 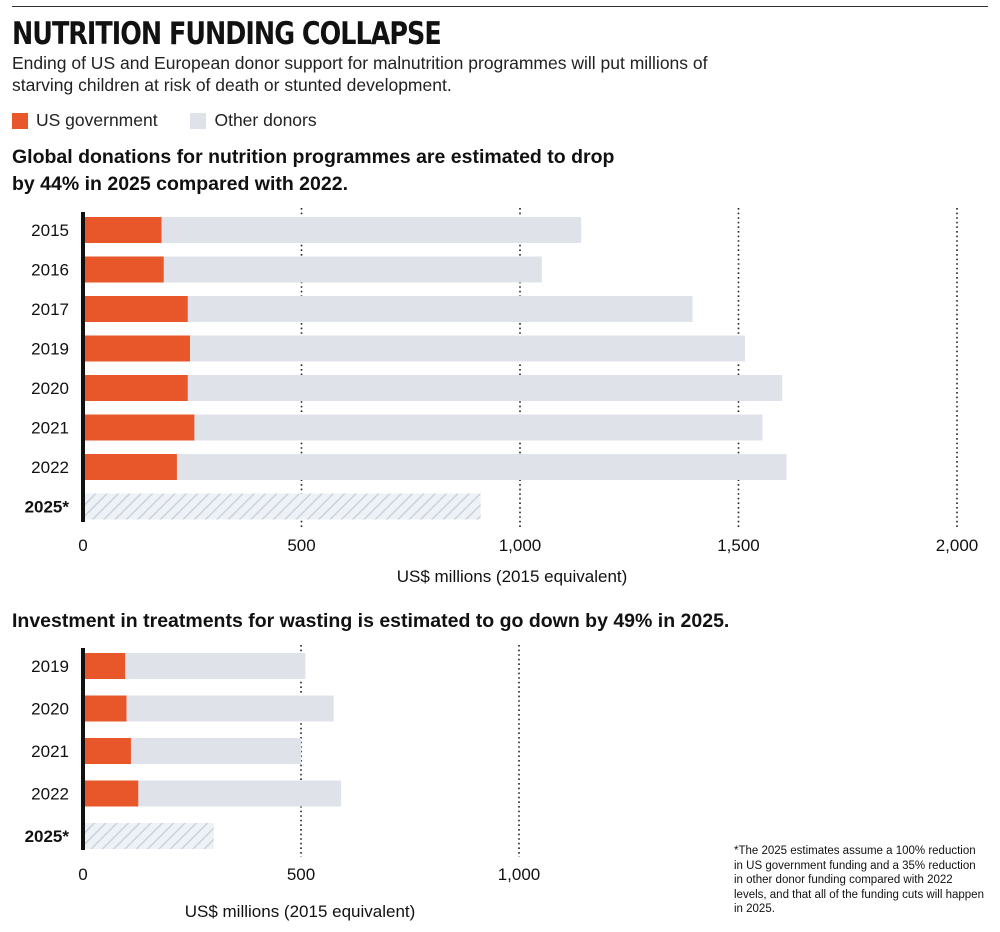 I want to click on page-title: NUTRITION FUNDING COLLAPSE, so click(x=227, y=34).